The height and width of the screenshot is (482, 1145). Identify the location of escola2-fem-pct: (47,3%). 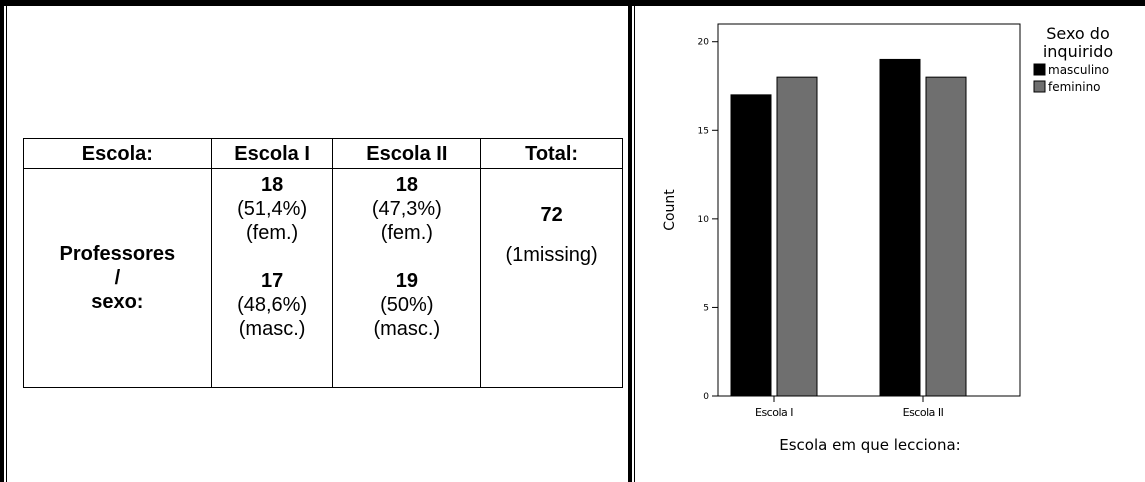
(406, 209).